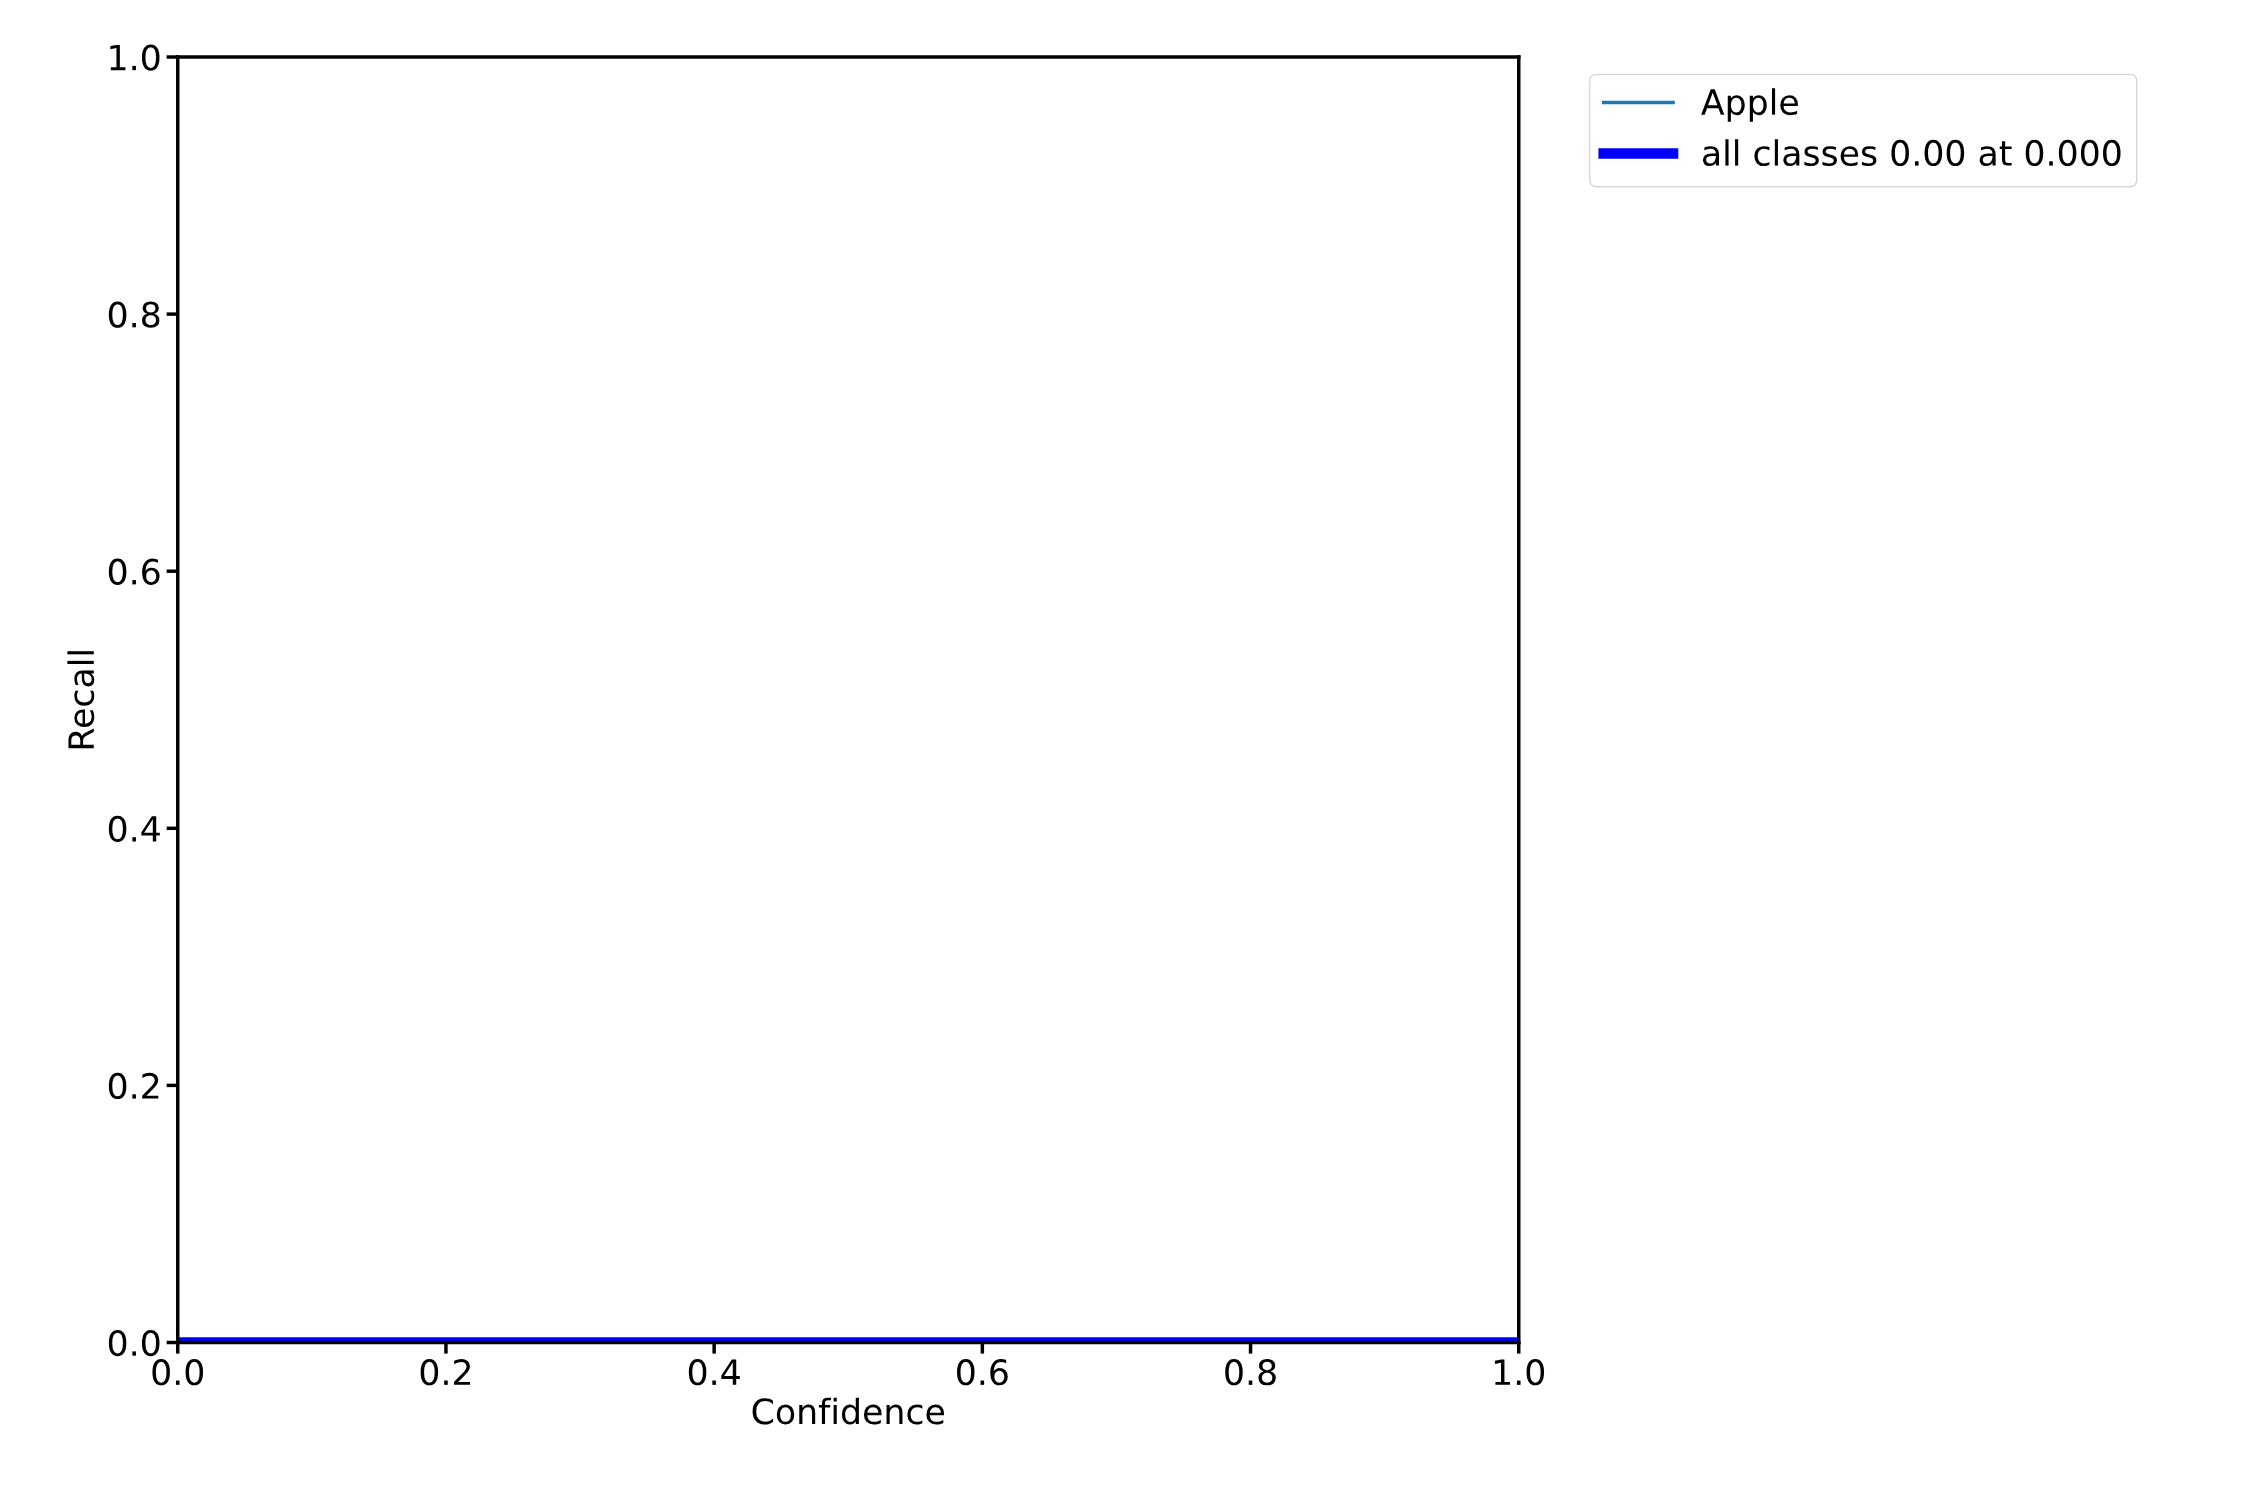 The image size is (2250, 1500). Describe the element at coordinates (848, 1411) in the screenshot. I see `x-axis-title: Confidence` at that location.